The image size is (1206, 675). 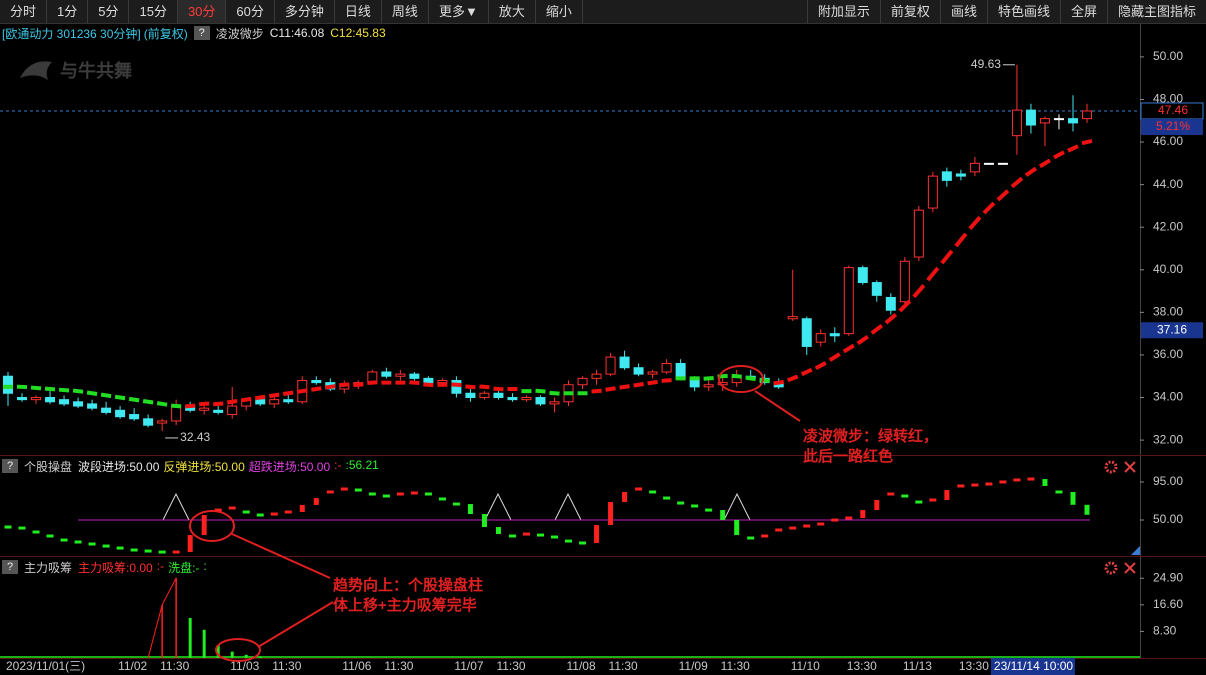 I want to click on y-tick-label: 8.30, so click(x=1165, y=631).